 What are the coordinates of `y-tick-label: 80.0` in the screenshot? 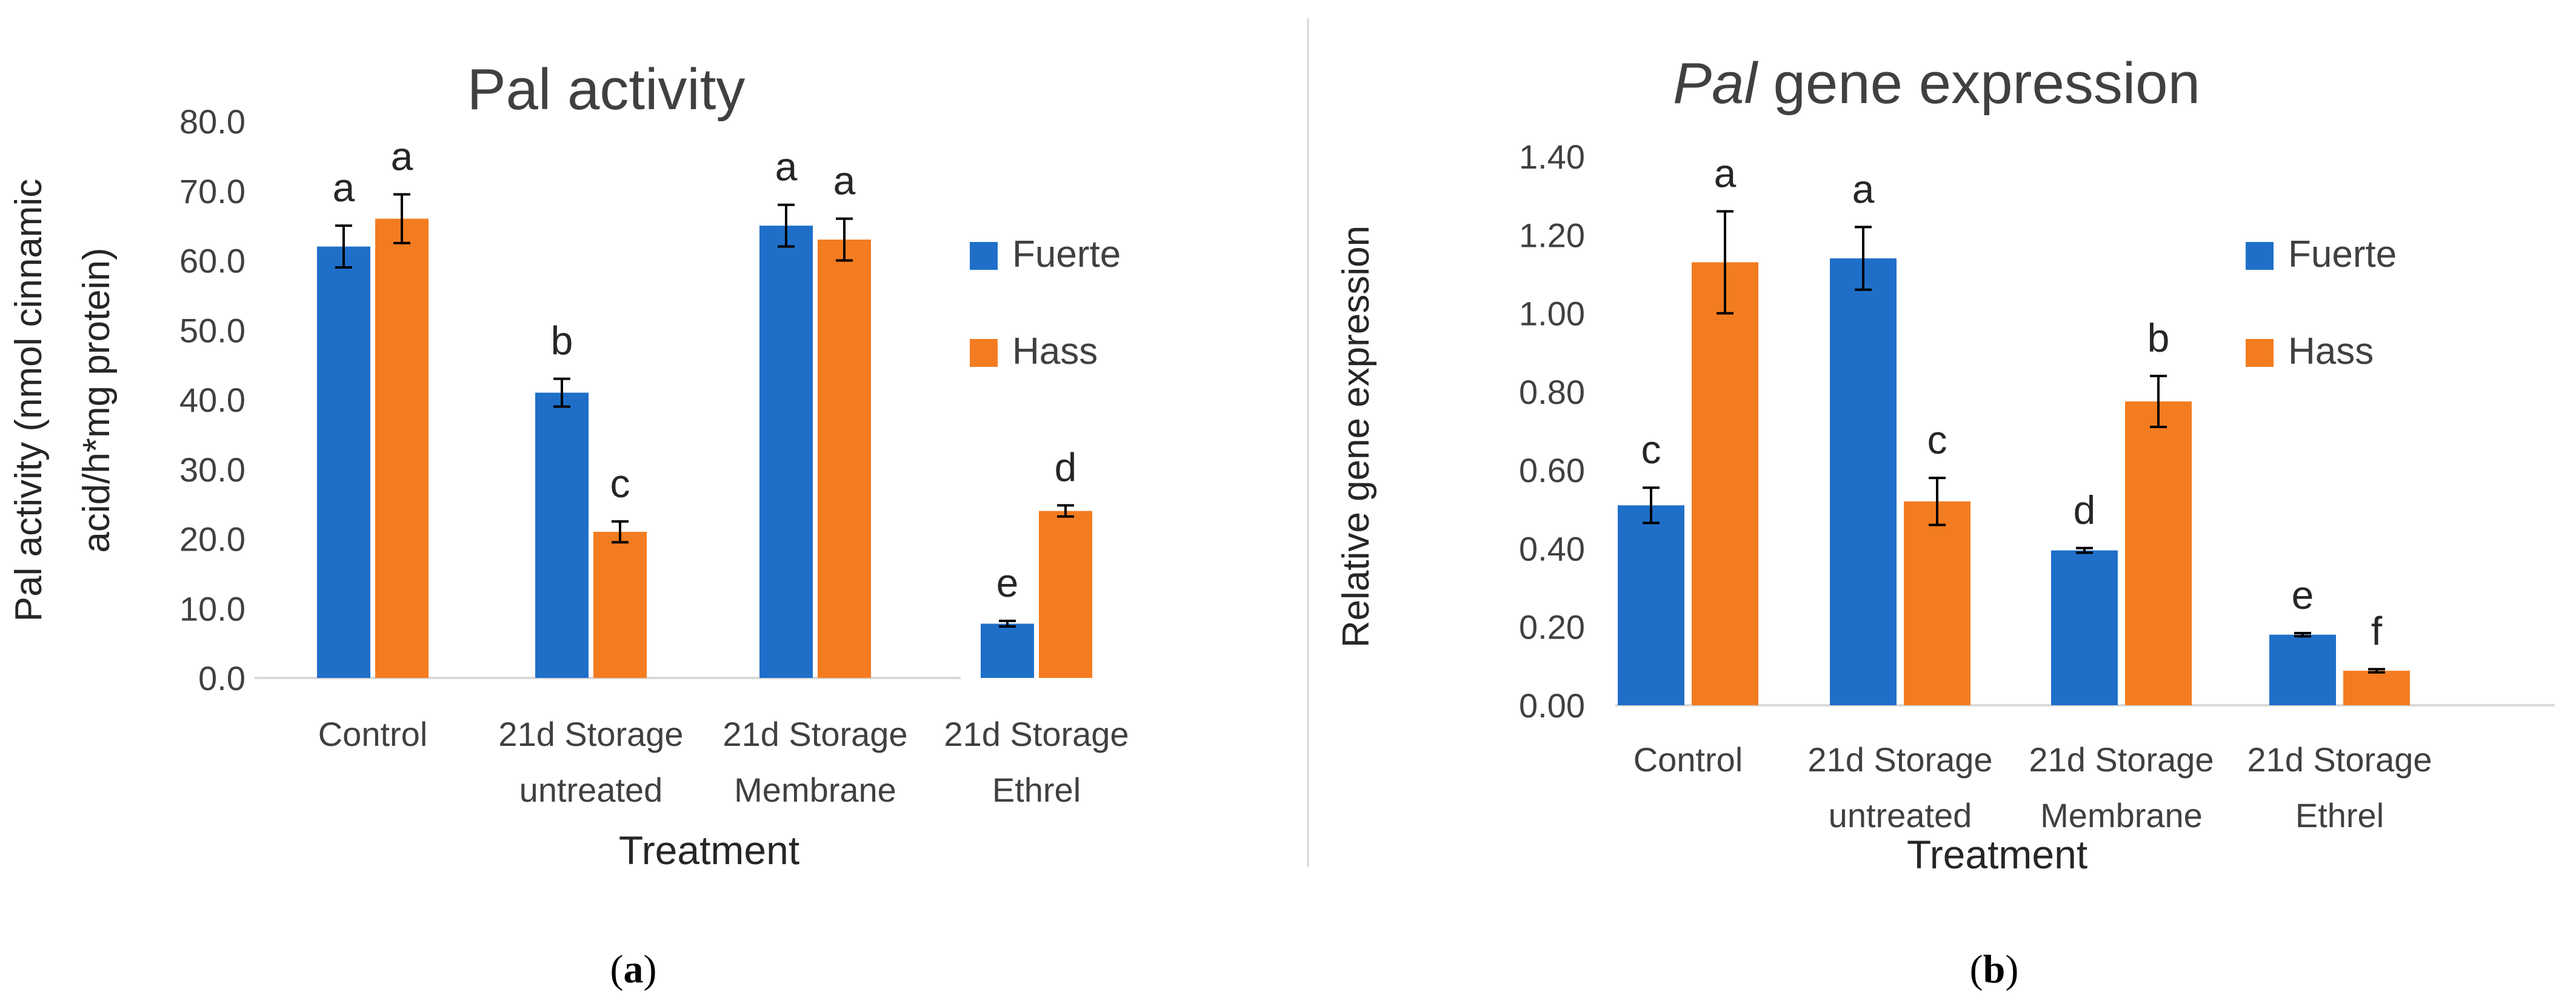 It's located at (212, 121).